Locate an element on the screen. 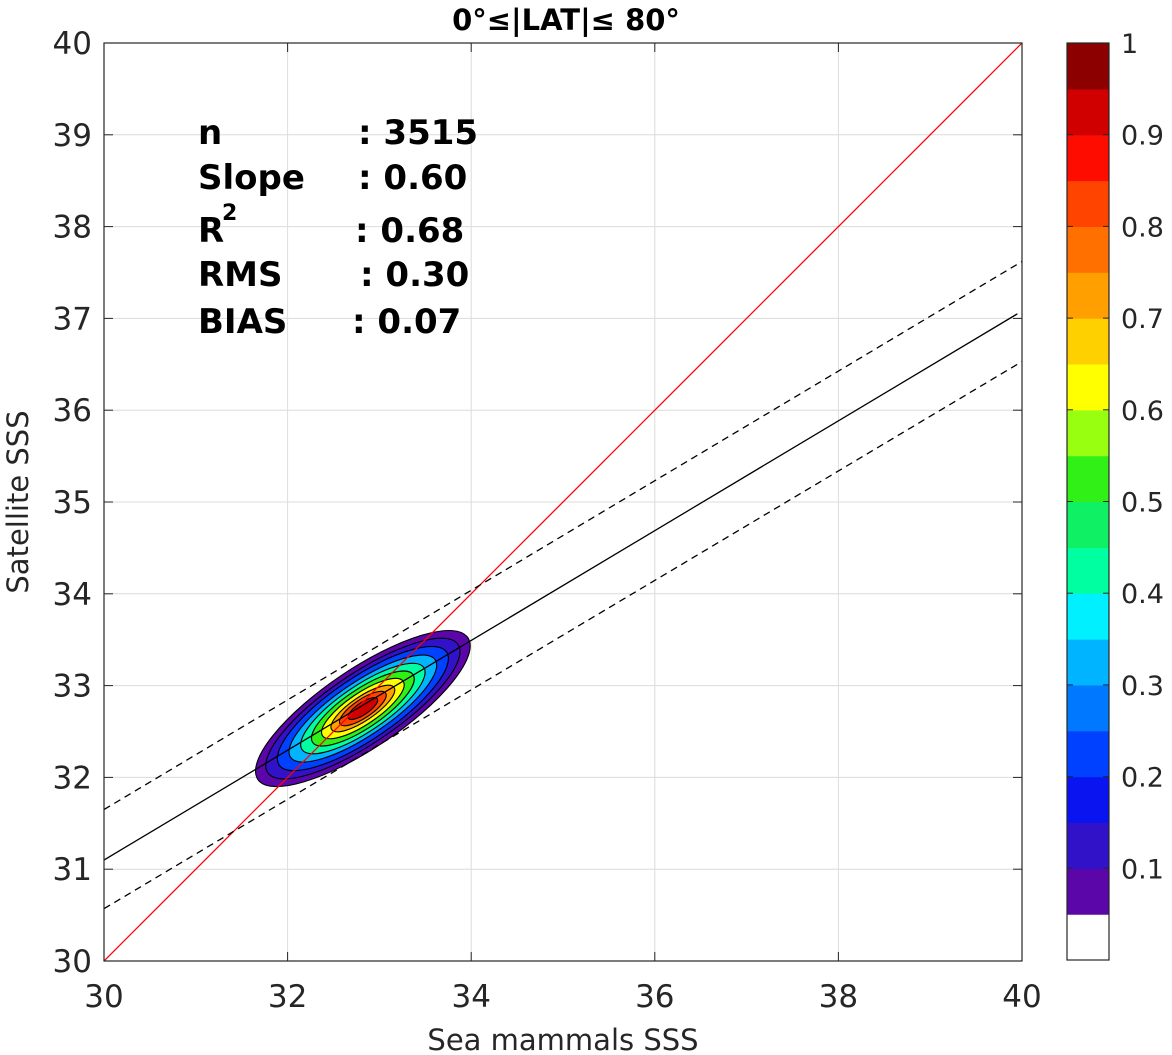 The width and height of the screenshot is (1172, 1055). stat-rms-label: RMS is located at coordinates (240, 275).